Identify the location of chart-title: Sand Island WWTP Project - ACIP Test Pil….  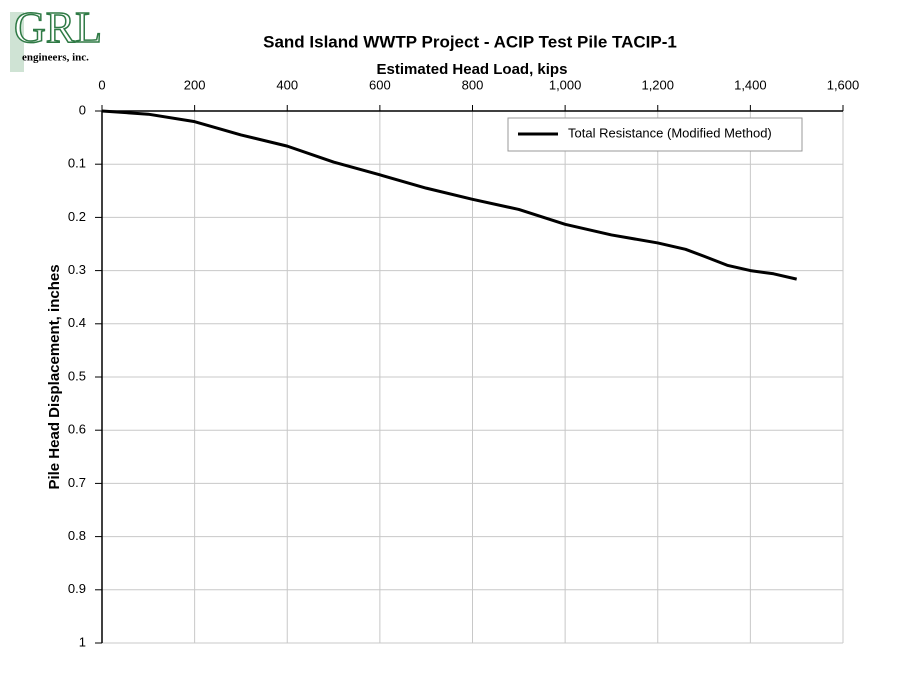
(470, 41).